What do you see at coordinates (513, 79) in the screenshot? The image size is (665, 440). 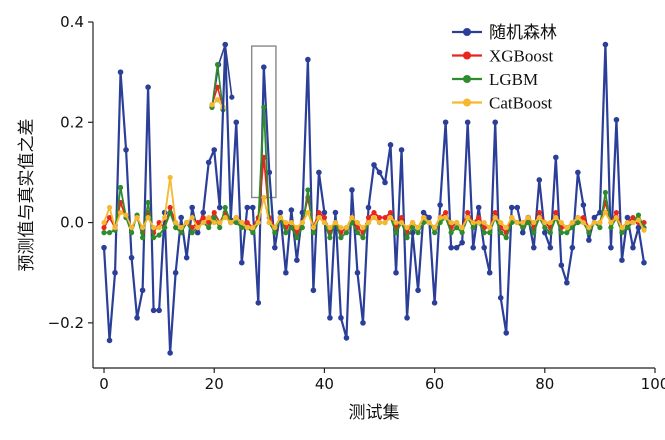 I see `legend-label: LGBM` at bounding box center [513, 79].